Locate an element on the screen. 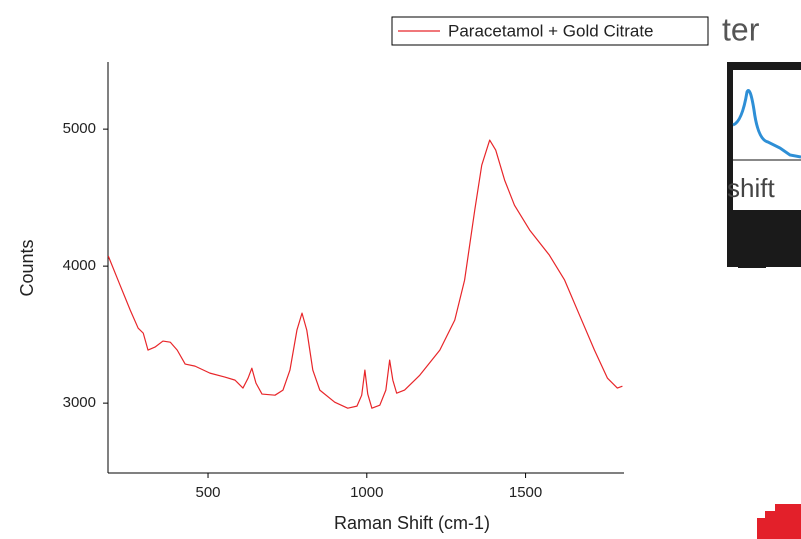  monitor-curve is located at coordinates (766, 124).